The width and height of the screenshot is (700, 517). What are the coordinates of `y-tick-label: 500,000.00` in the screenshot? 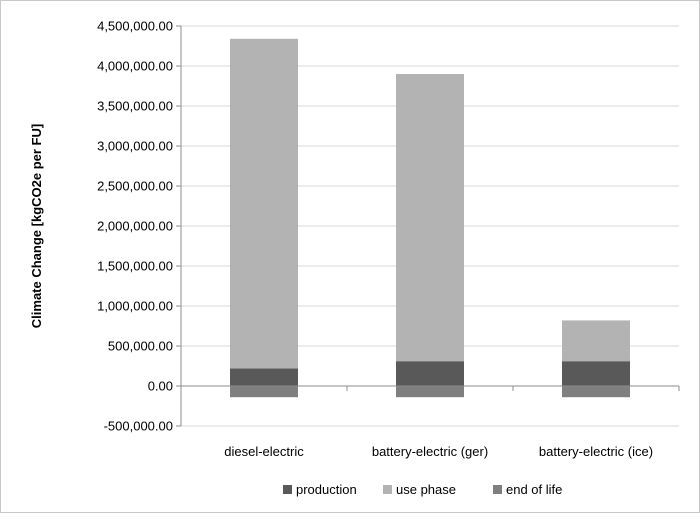 It's located at (140, 346).